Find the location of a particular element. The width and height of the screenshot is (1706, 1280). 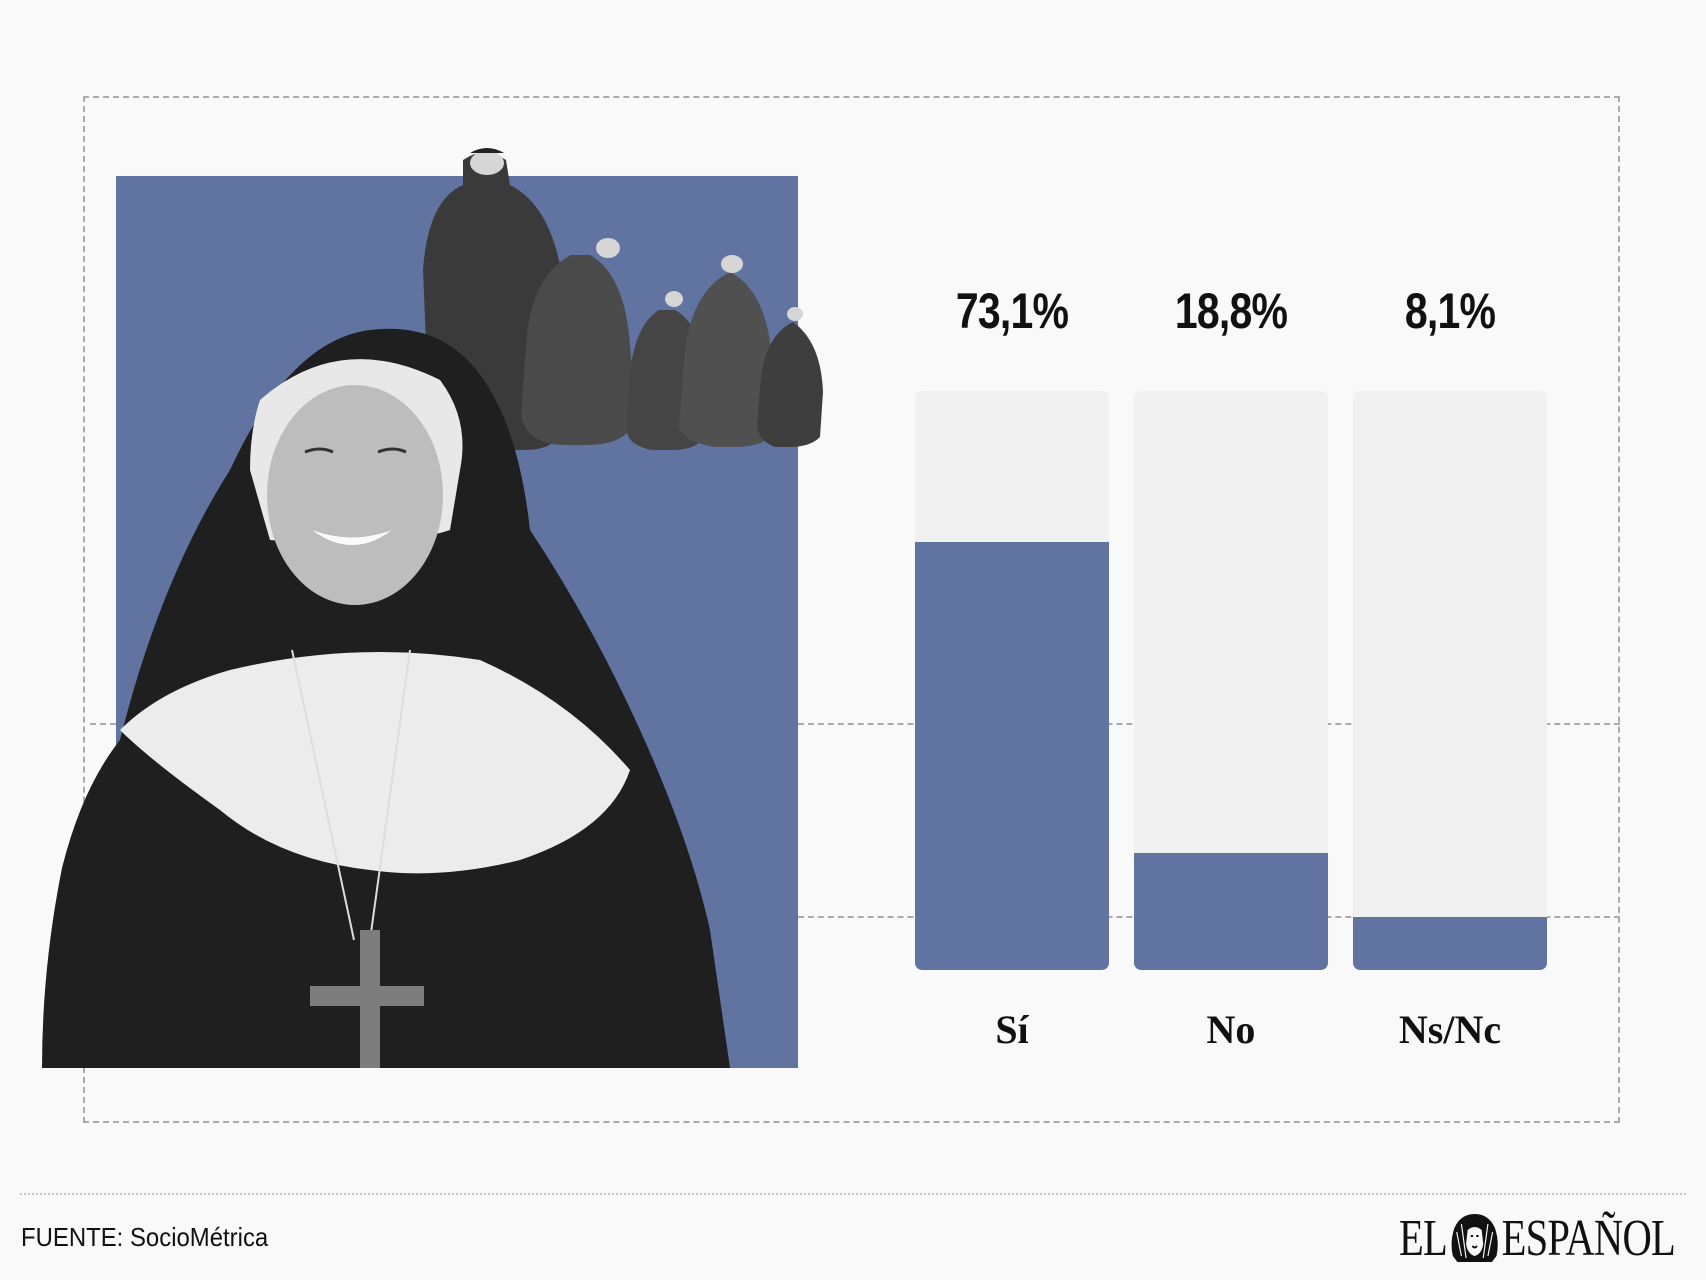

category-label-no: No is located at coordinates (1231, 1029).